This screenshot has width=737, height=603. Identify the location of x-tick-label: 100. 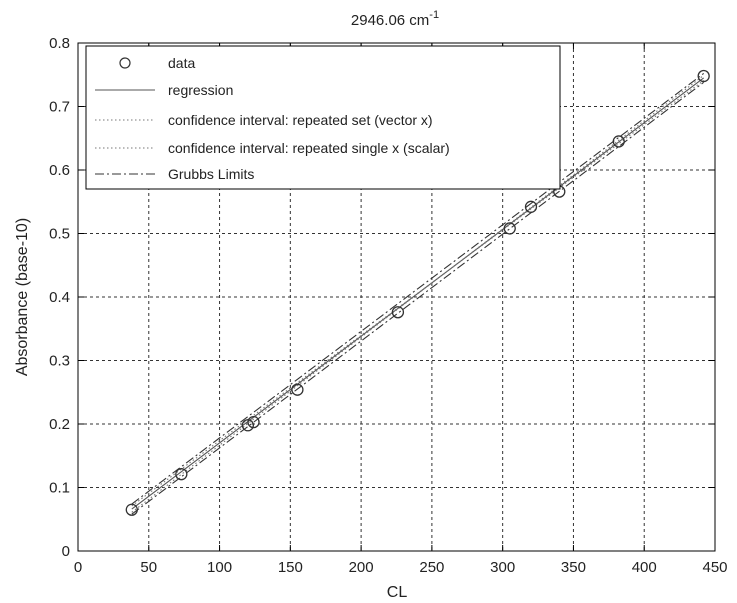
(219, 567).